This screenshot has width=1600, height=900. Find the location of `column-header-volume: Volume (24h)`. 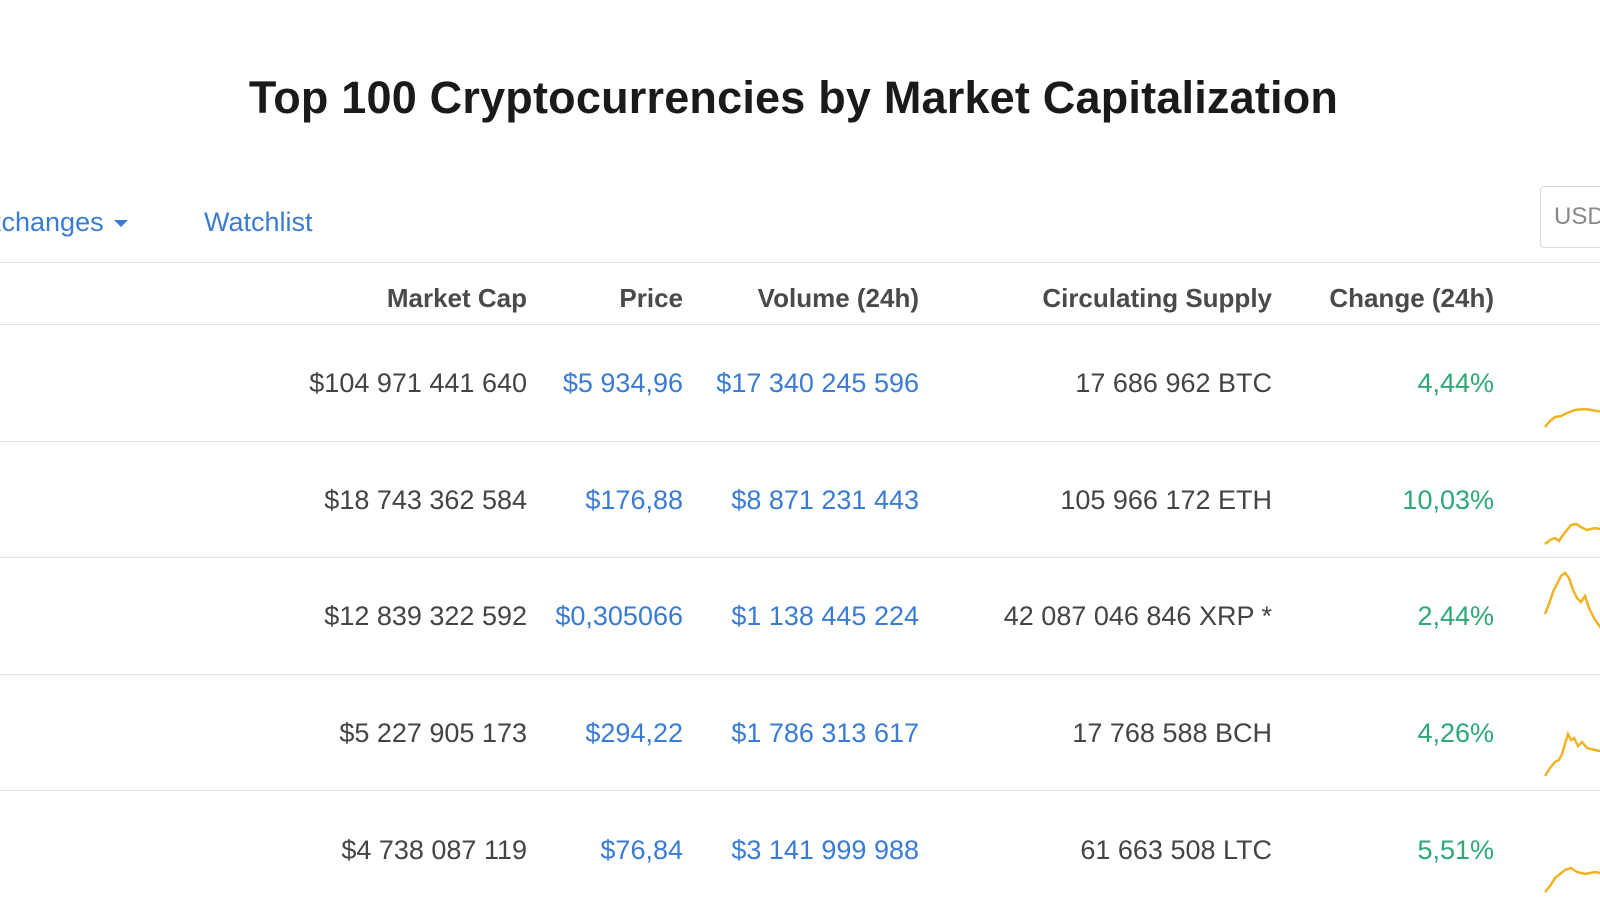

column-header-volume: Volume (24h) is located at coordinates (838, 298).